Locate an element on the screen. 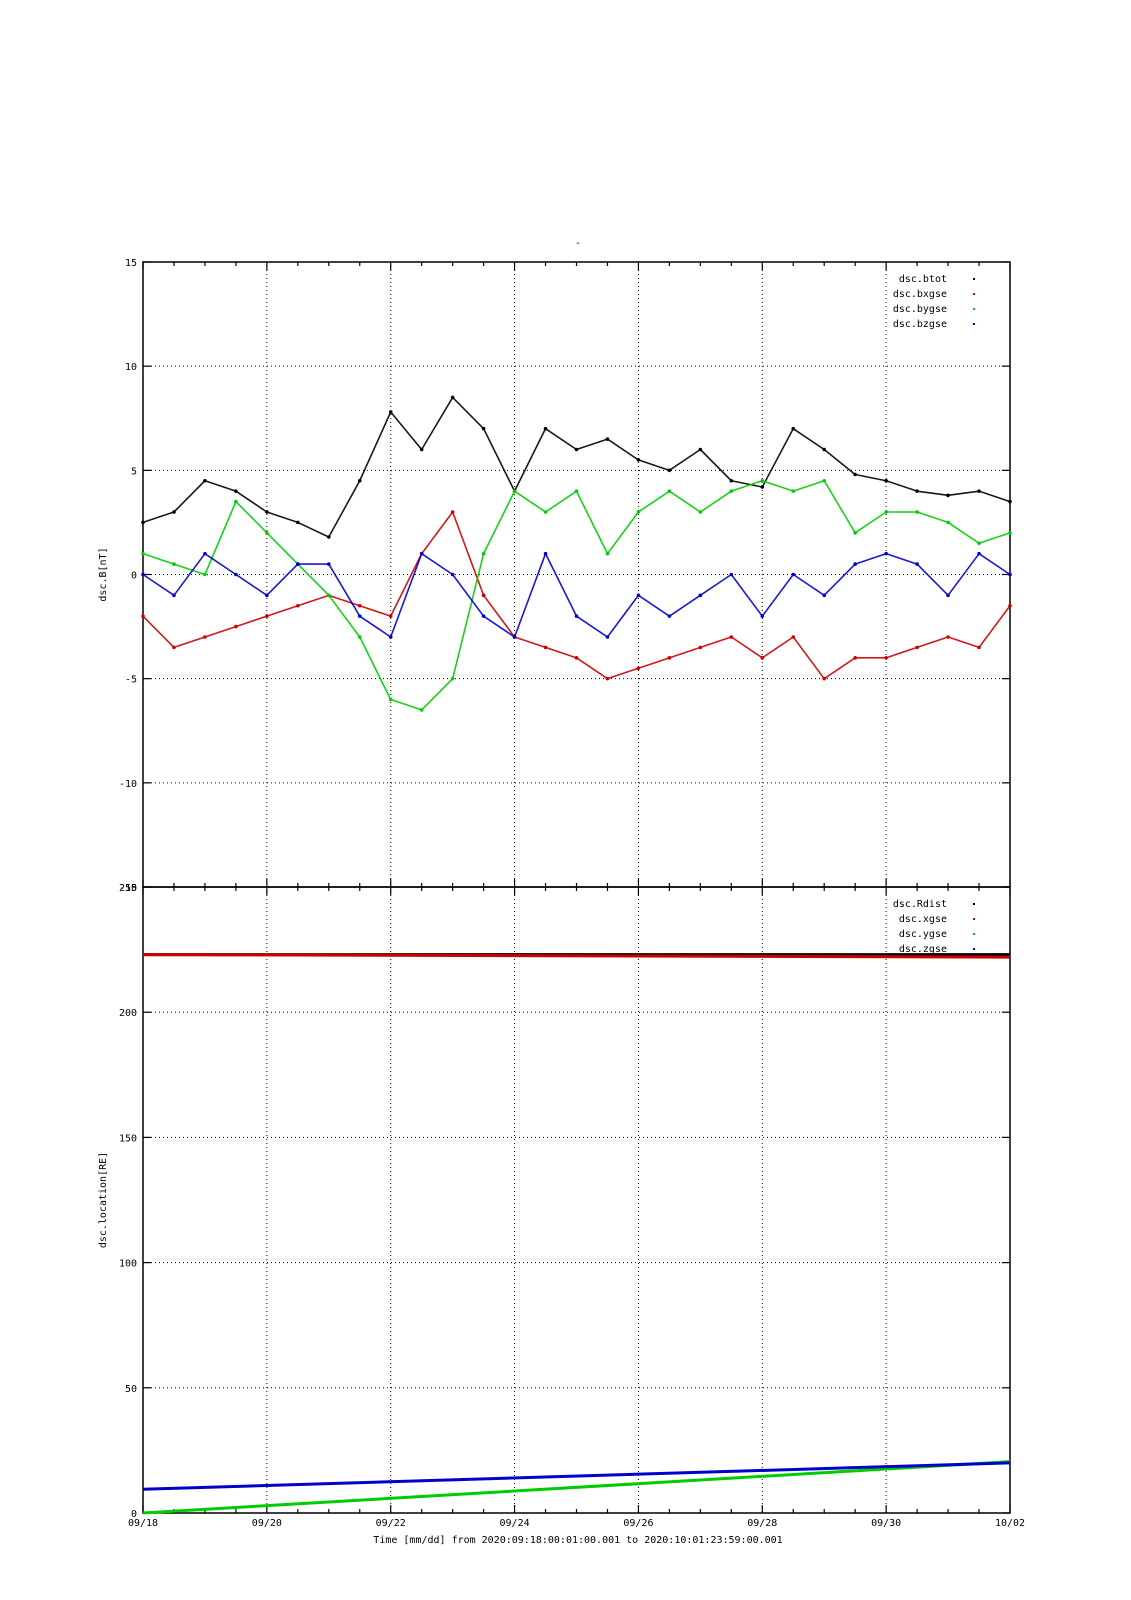 This screenshot has height=1600, width=1131. legend-label: dsc.xgse is located at coordinates (923, 919).